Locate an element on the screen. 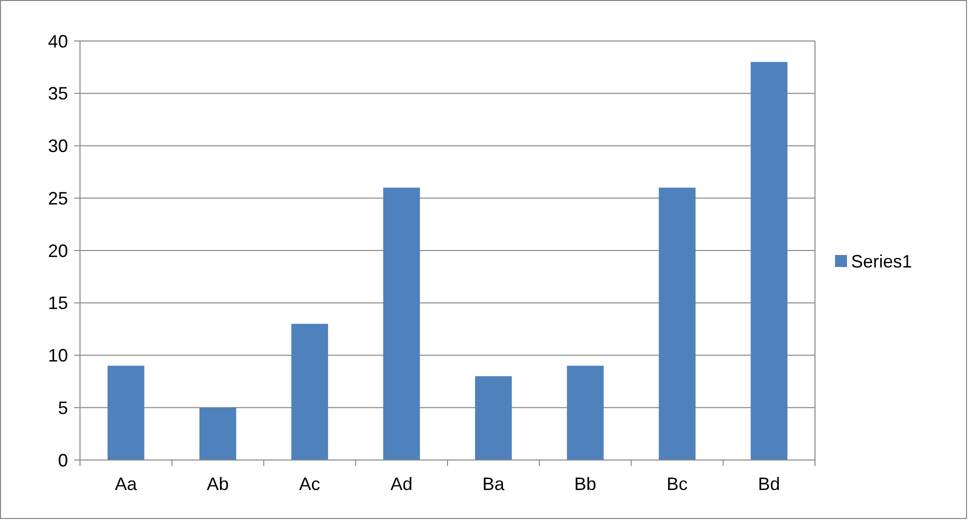 The image size is (969, 521). y-tick-label: 5 is located at coordinates (63, 408).